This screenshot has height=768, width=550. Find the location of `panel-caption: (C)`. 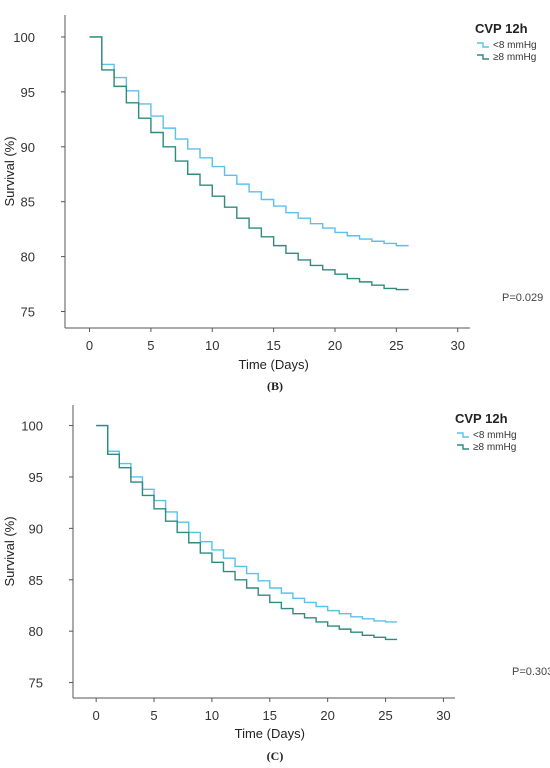

panel-caption: (C) is located at coordinates (275, 756).